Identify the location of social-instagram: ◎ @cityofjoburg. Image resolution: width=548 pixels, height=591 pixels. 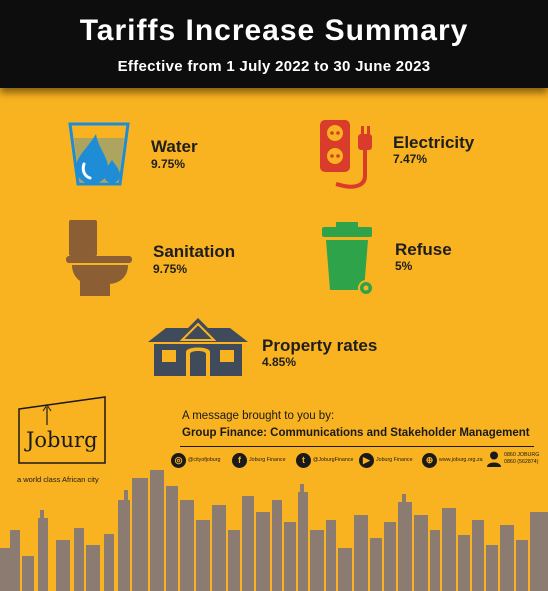
(195, 460).